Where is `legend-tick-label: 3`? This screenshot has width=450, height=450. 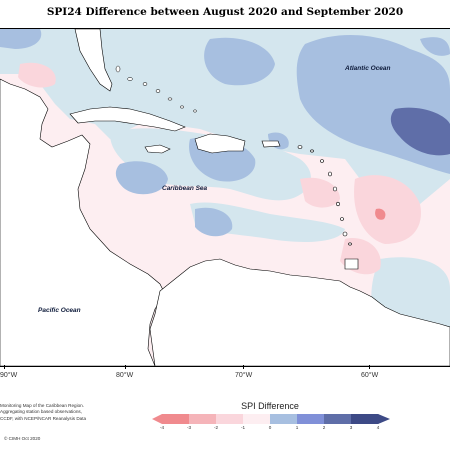
legend-tick-label: 3 is located at coordinates (351, 427).